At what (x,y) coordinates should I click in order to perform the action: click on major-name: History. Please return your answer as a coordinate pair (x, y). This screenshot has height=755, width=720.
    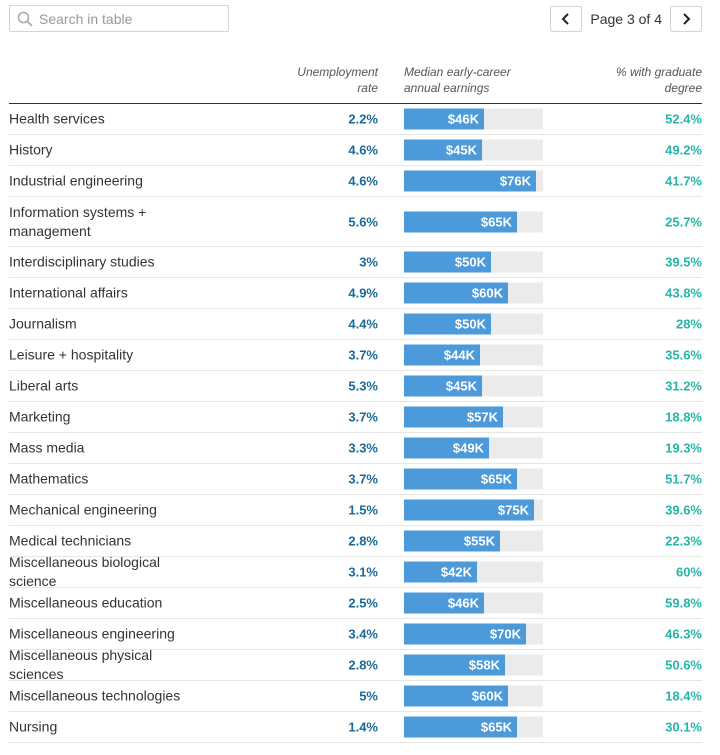
    Looking at the image, I should click on (31, 149).